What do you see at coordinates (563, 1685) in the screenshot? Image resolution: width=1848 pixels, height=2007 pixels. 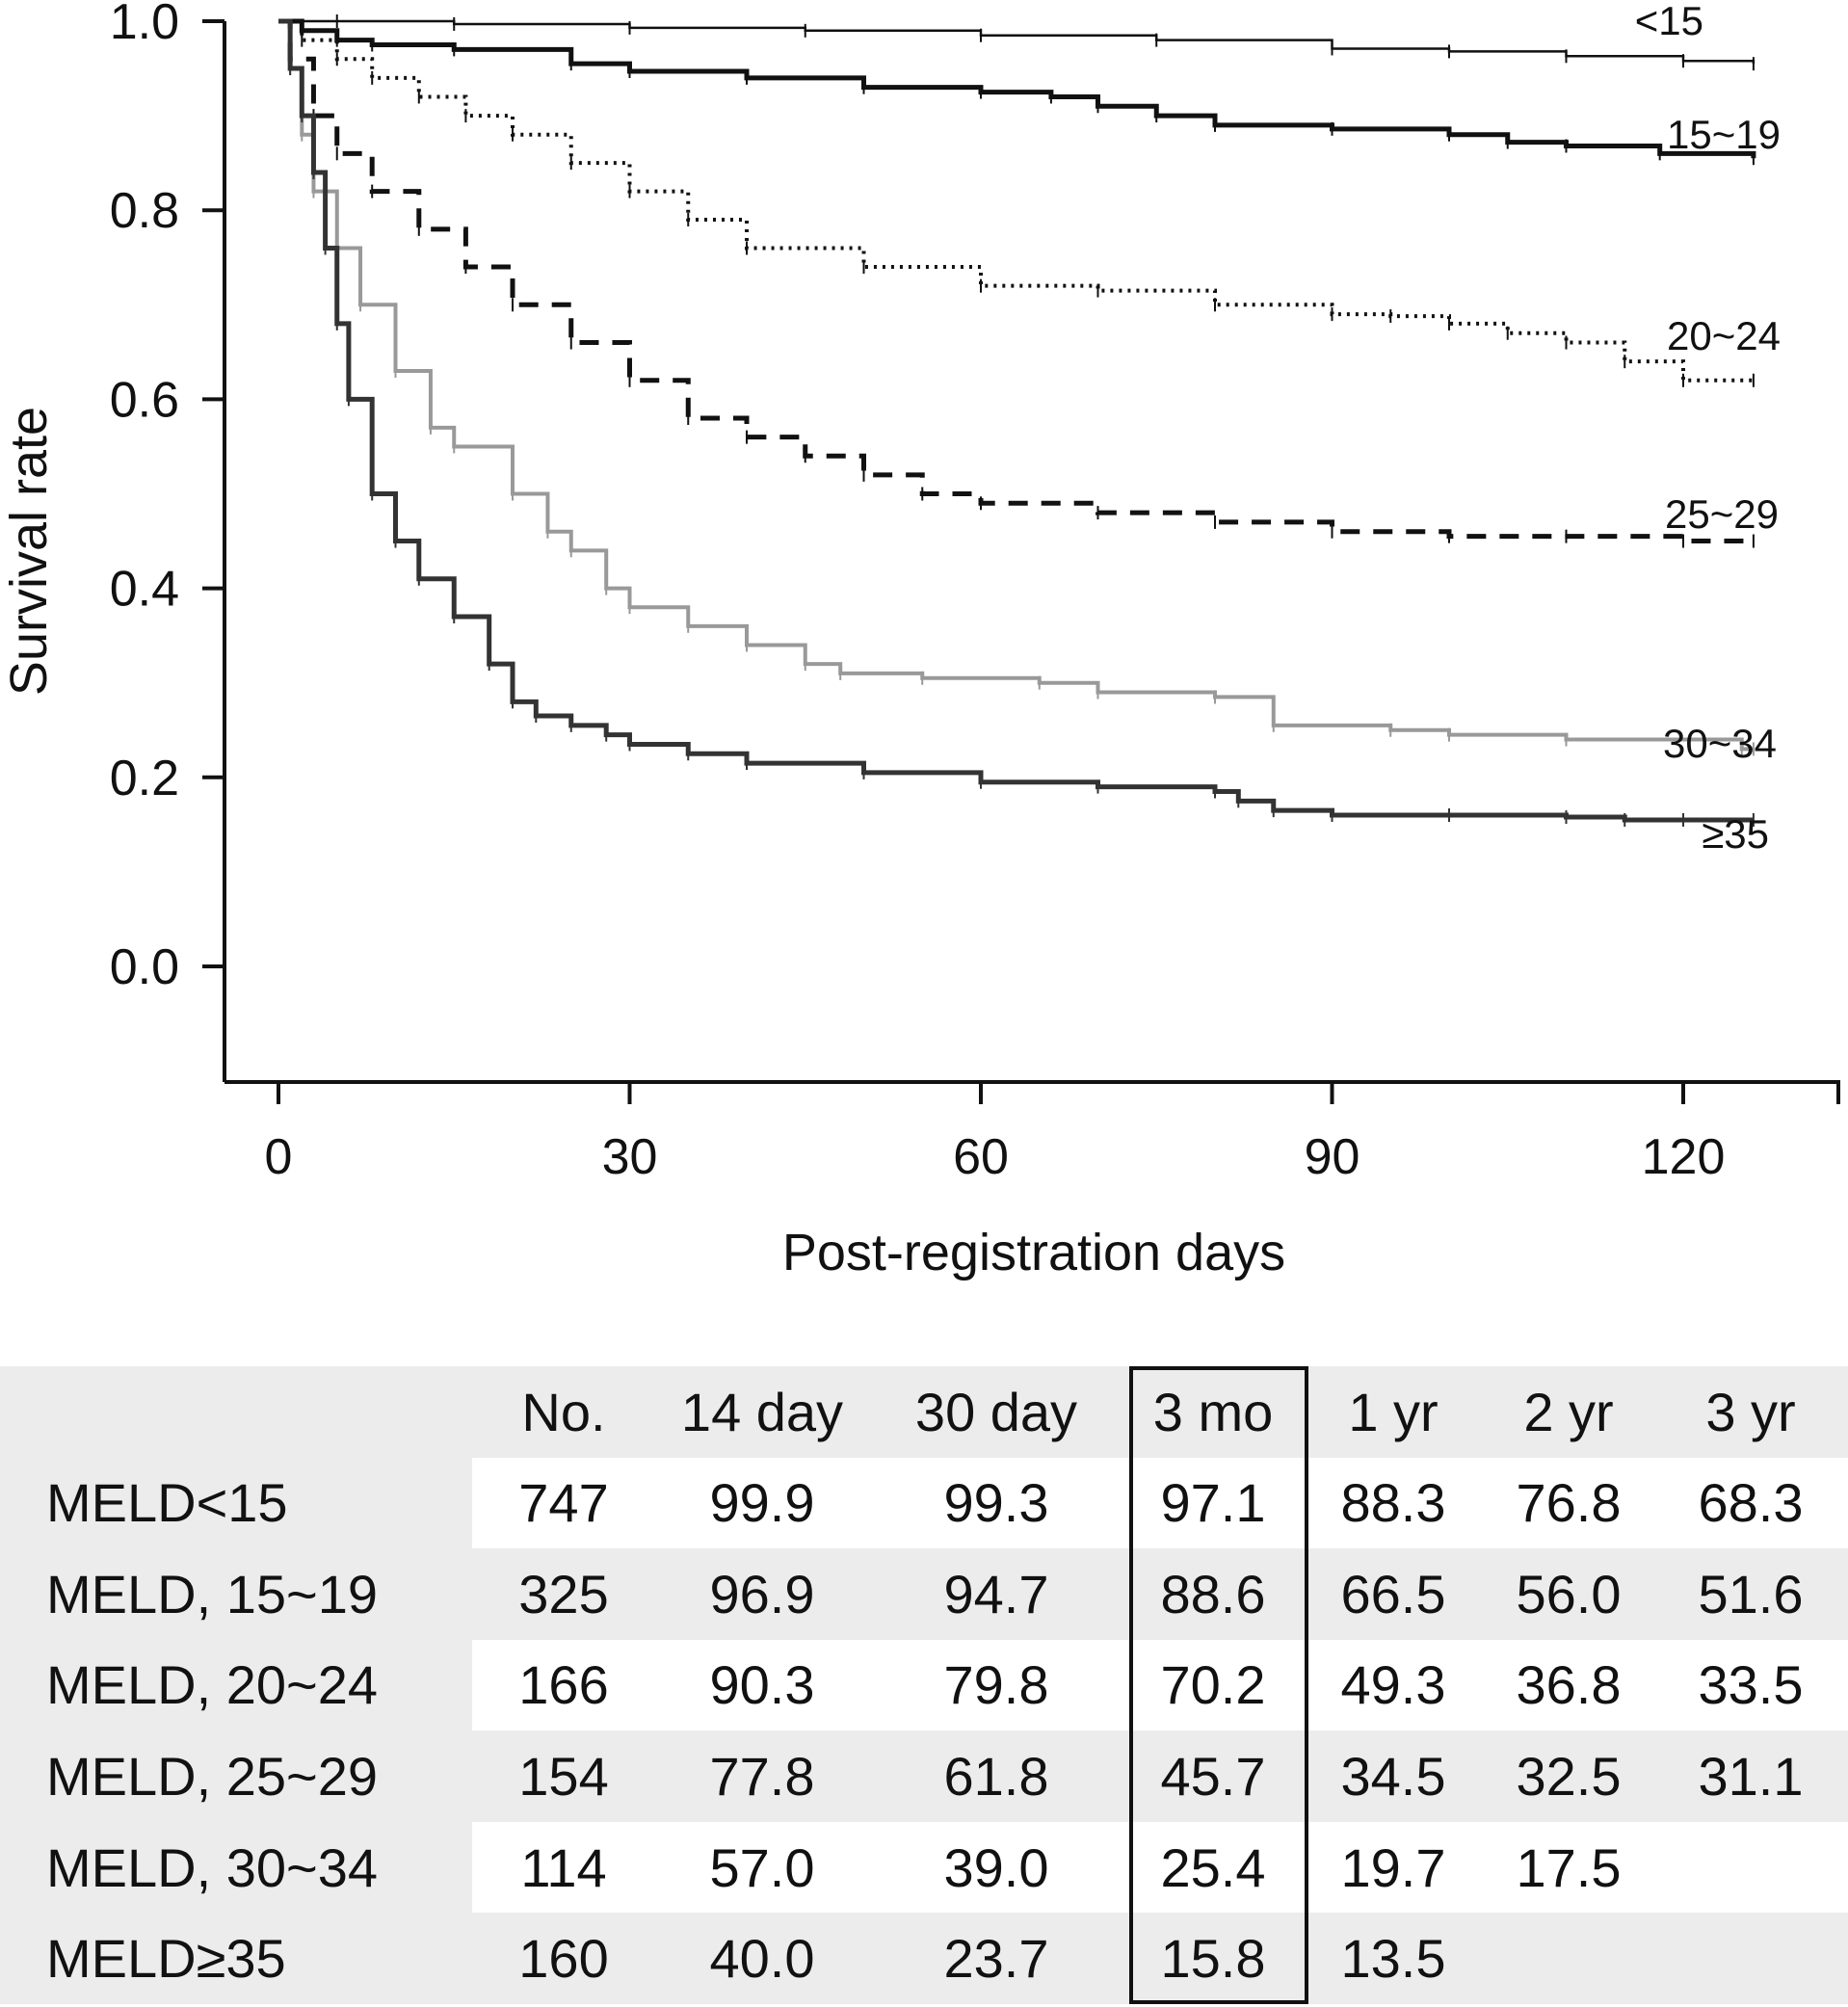 I see `table-cell: 166` at bounding box center [563, 1685].